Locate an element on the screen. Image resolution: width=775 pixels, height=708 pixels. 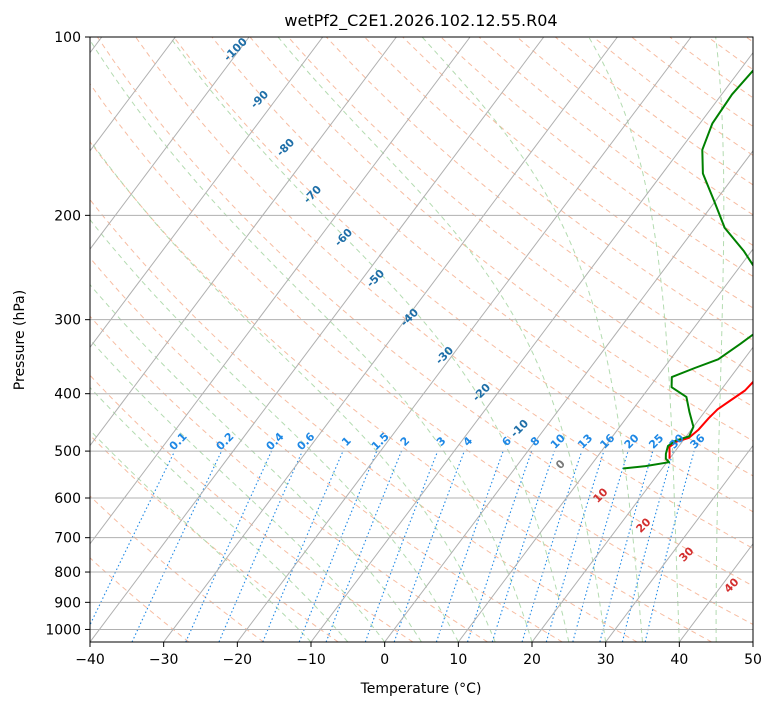
dry-adiabat-label: -70 is located at coordinates (312, 194).